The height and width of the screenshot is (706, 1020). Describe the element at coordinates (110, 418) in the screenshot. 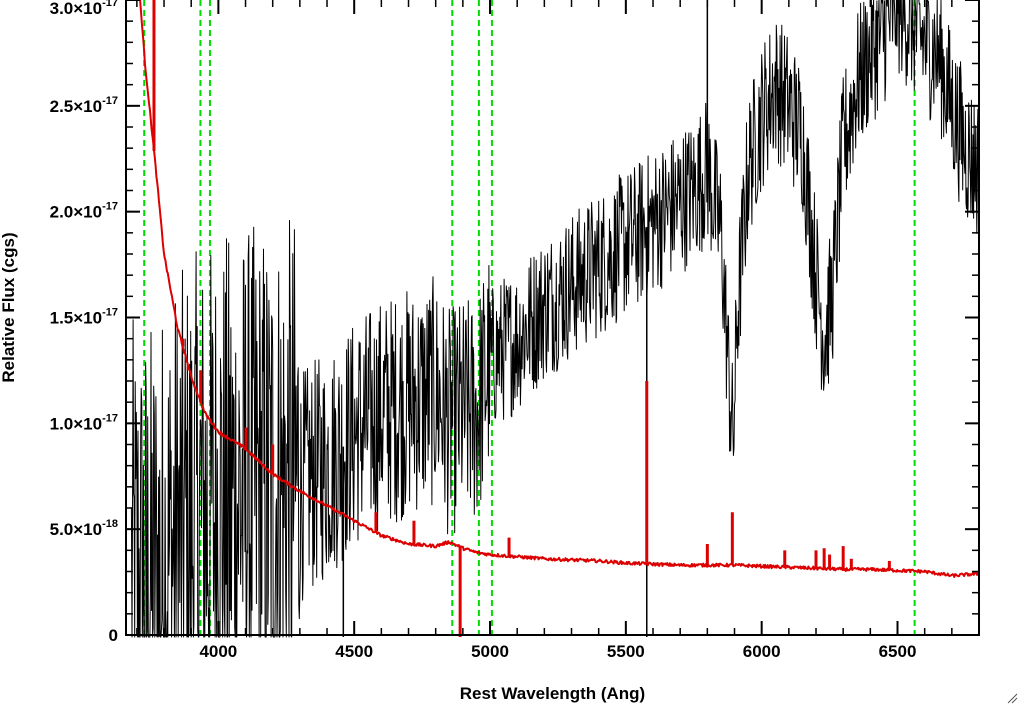

I see `y-tick-exponent-2: -17` at that location.